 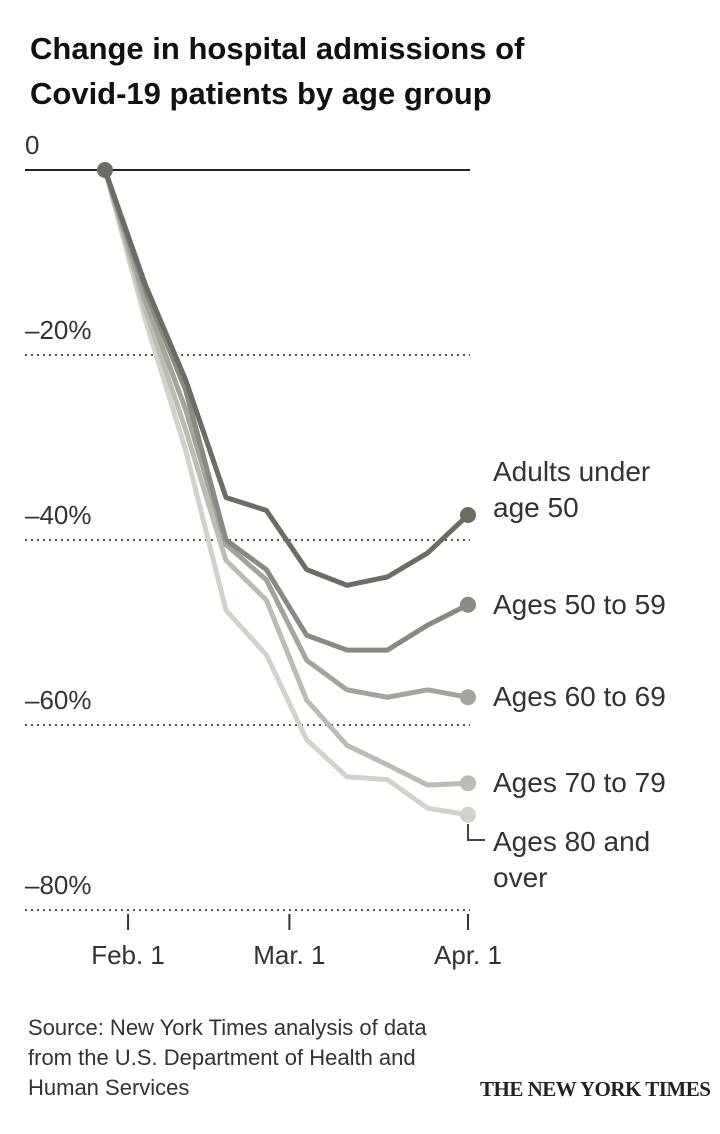 What do you see at coordinates (58, 515) in the screenshot?
I see `y-tick-label: –40%` at bounding box center [58, 515].